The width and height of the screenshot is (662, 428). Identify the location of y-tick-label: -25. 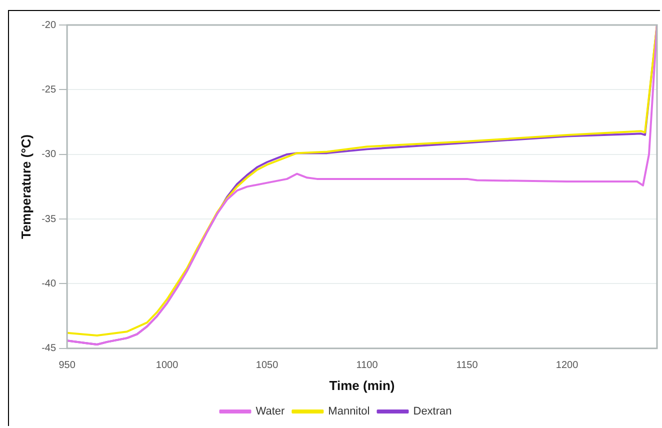
(49, 90).